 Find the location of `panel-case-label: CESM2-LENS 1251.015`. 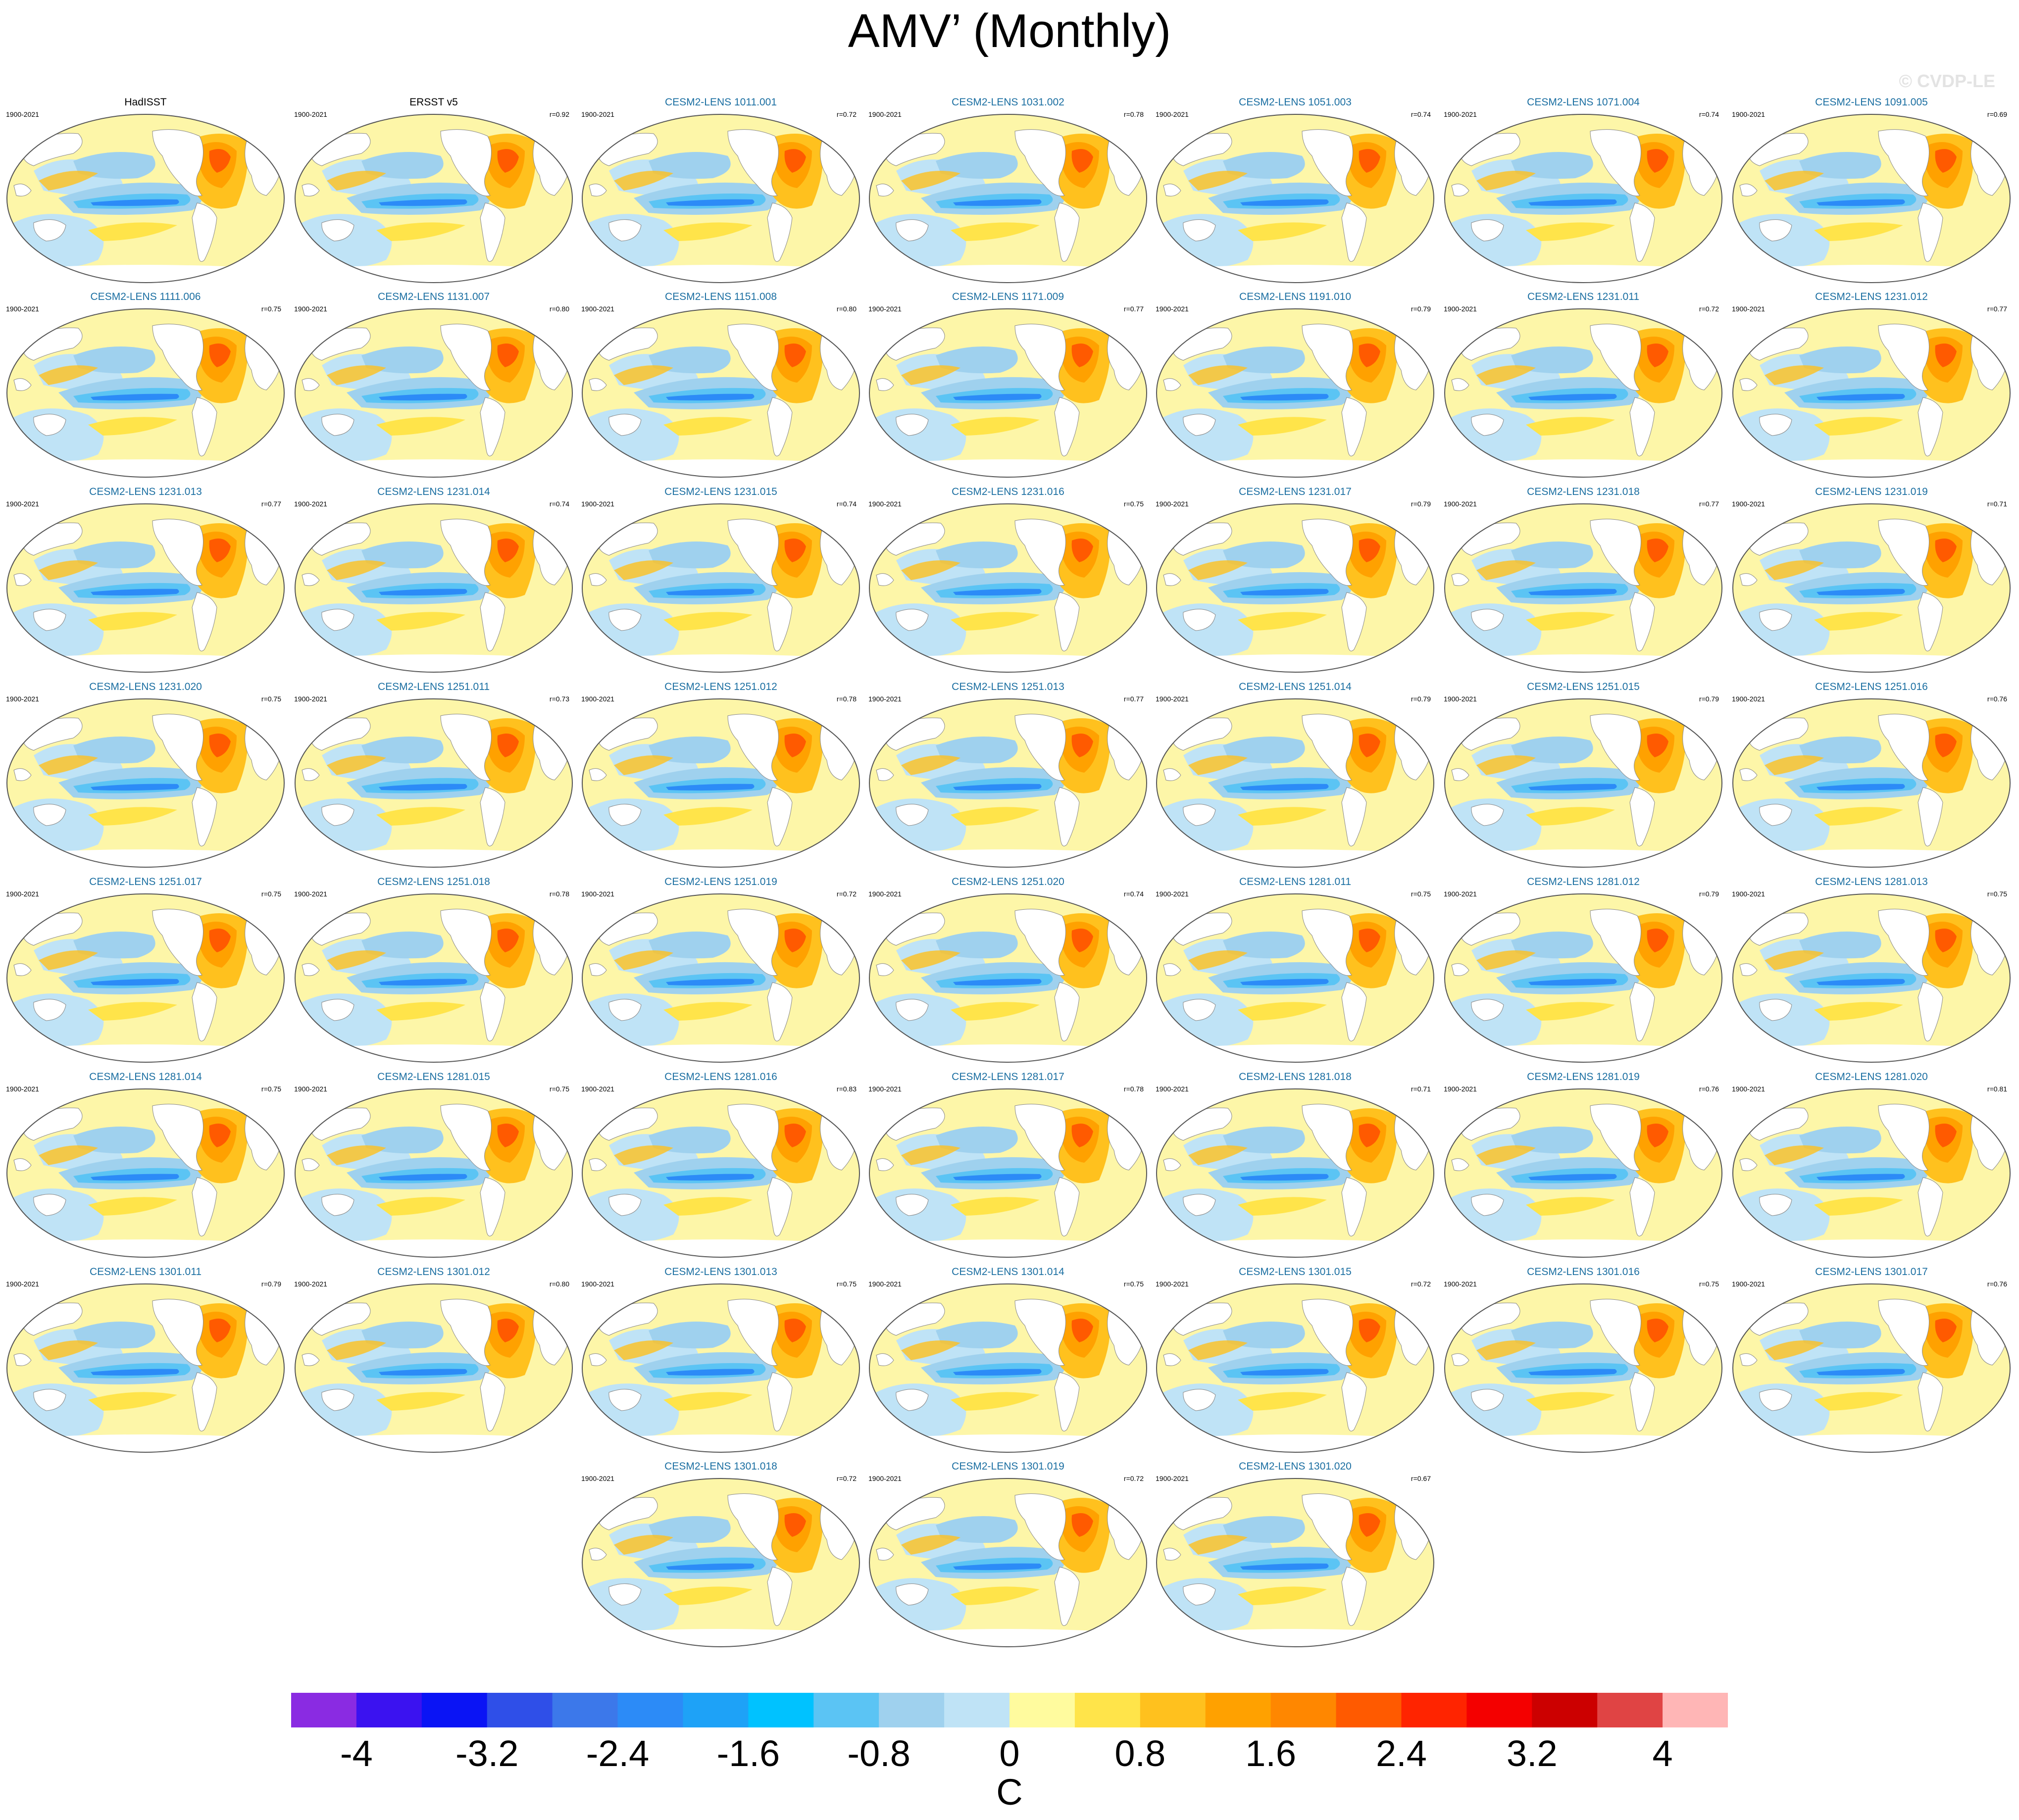

panel-case-label: CESM2-LENS 1251.015 is located at coordinates (1583, 686).